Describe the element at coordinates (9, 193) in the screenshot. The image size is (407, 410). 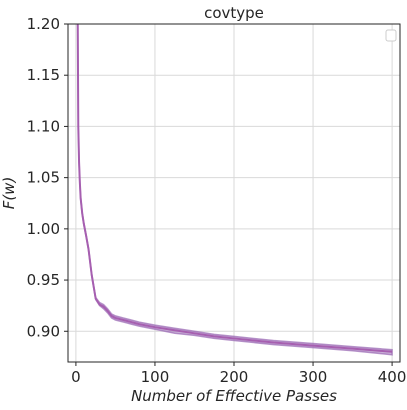
I see `y-axis-title: F(w)` at that location.